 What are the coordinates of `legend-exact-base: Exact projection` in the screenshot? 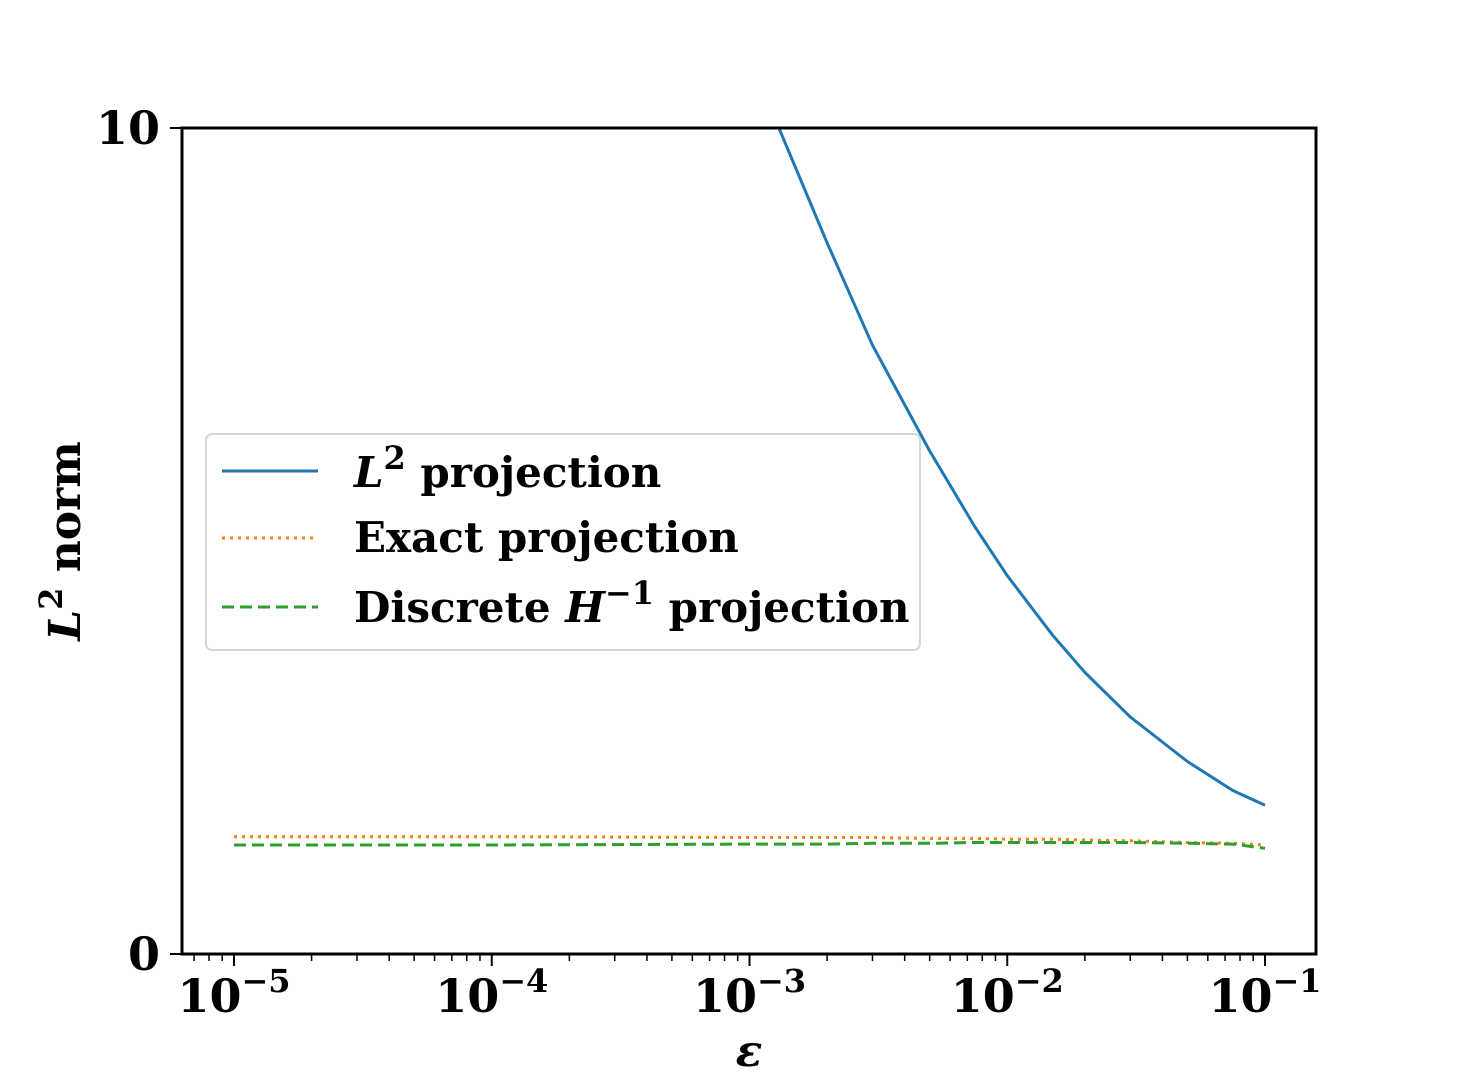 It's located at (546, 537).